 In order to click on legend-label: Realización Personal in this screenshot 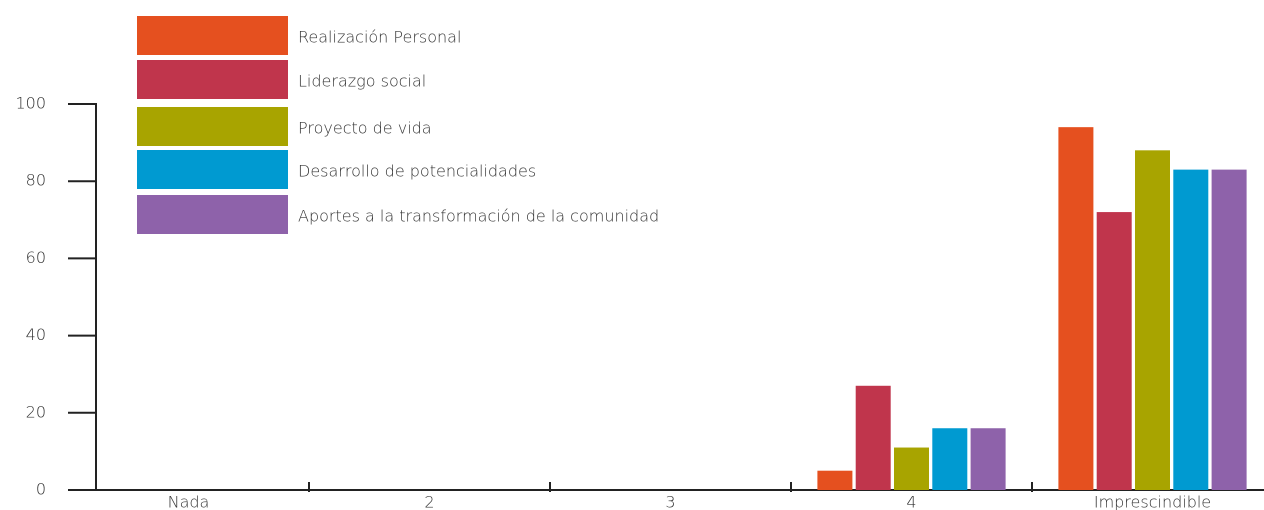, I will do `click(379, 37)`.